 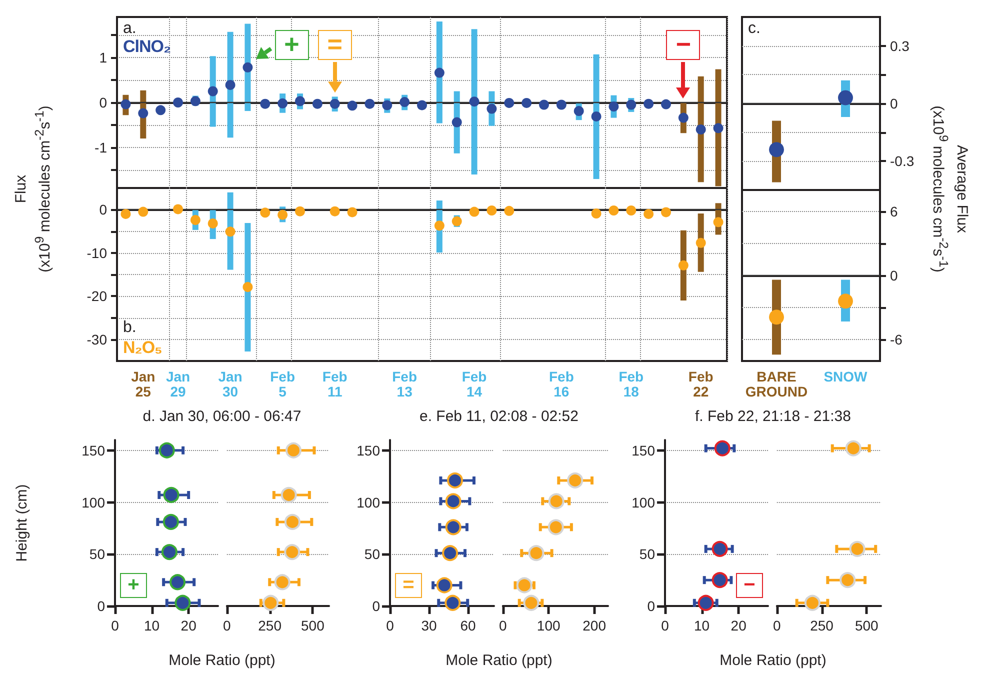 What do you see at coordinates (776, 384) in the screenshot?
I see `x-tick-label: BARE GROUND` at bounding box center [776, 384].